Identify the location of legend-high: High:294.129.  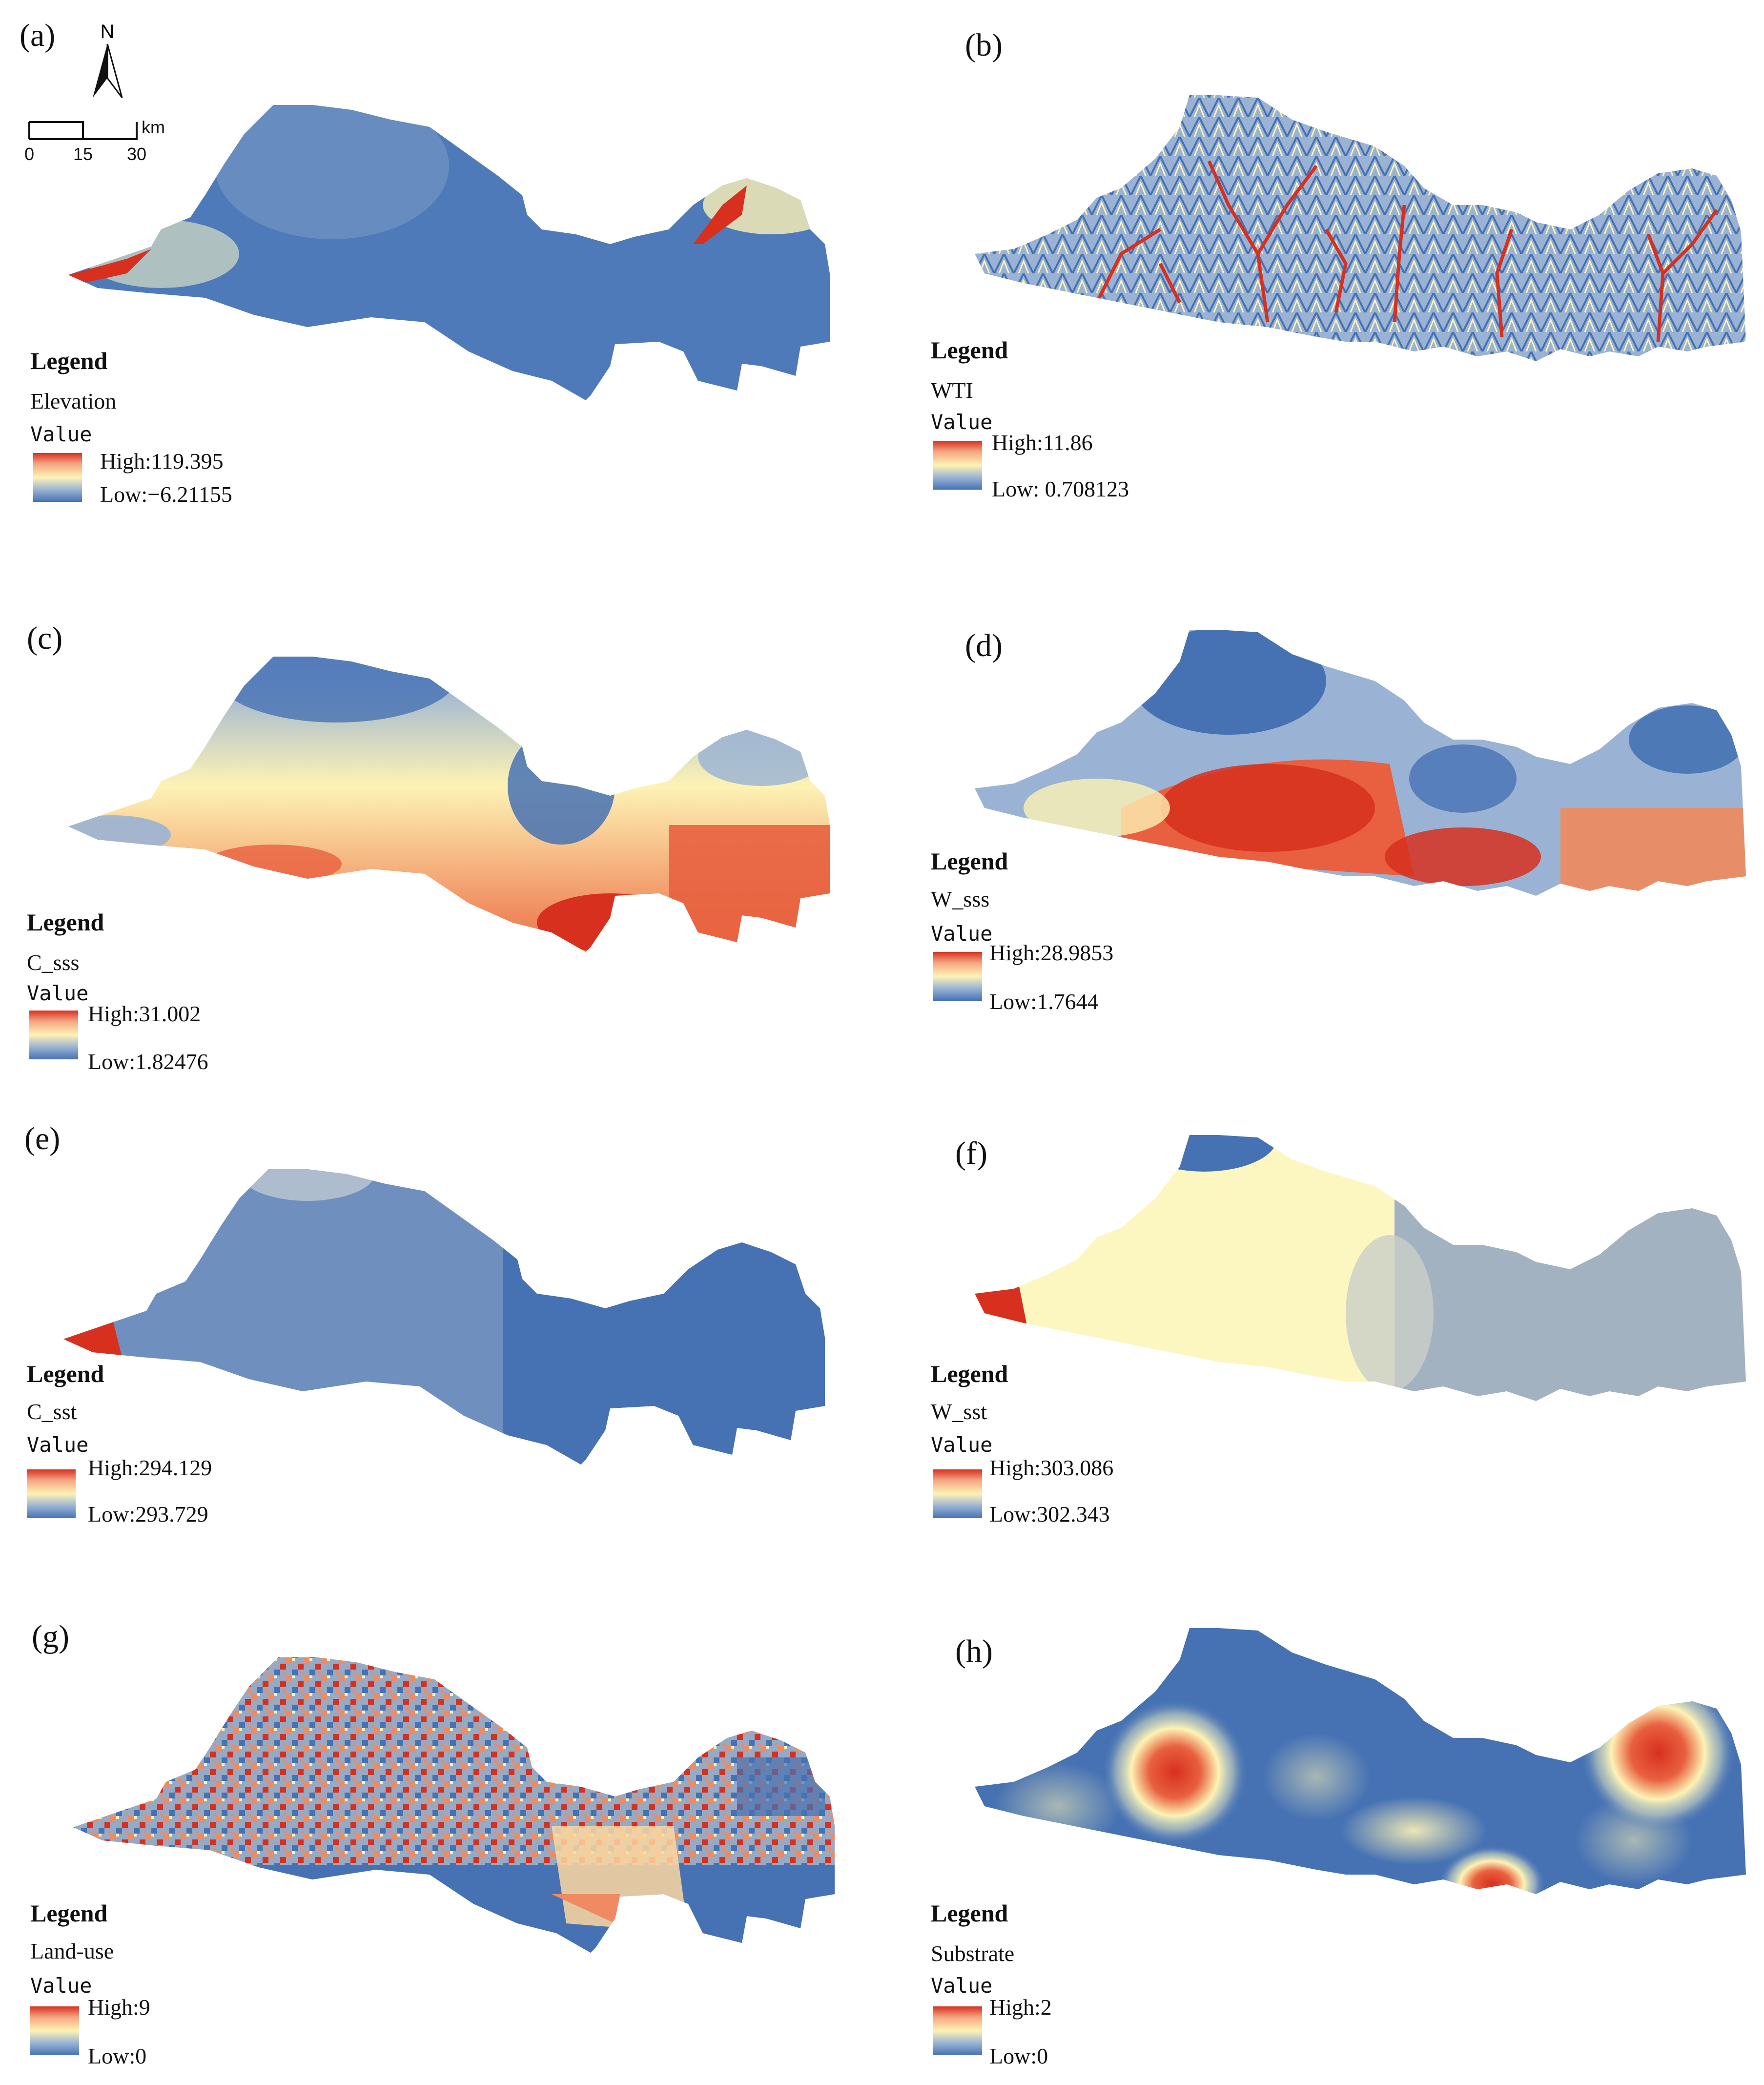
(150, 1467).